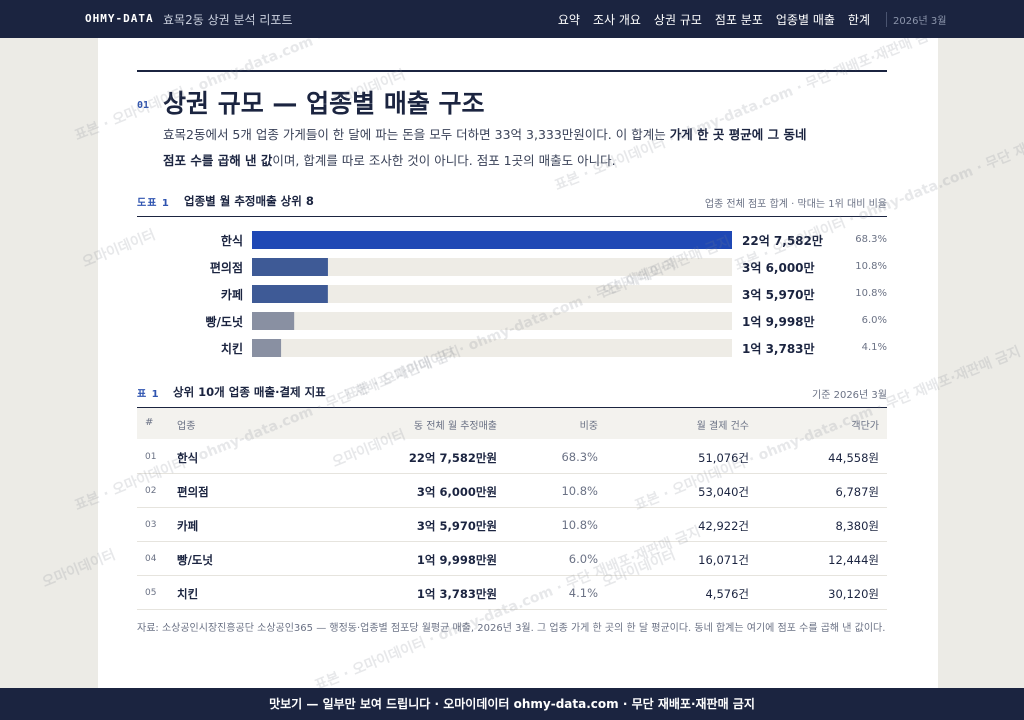  What do you see at coordinates (188, 458) in the screenshot?
I see `table-cell: 한식` at bounding box center [188, 458].